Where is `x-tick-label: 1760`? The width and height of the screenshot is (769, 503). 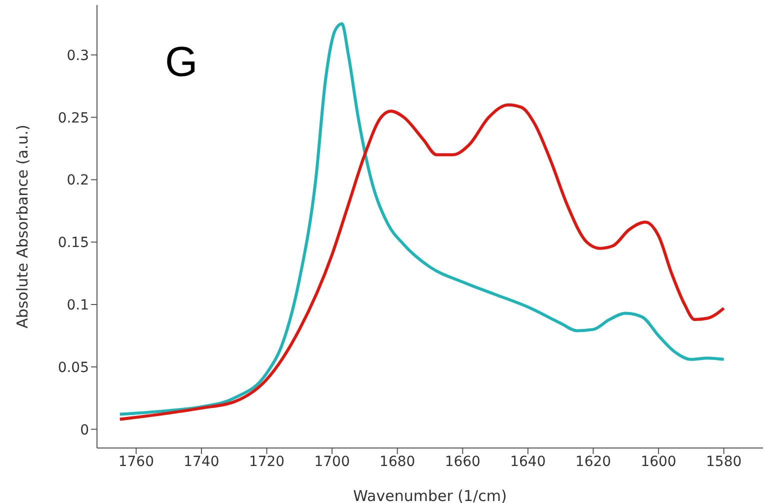 x-tick-label: 1760 is located at coordinates (136, 462).